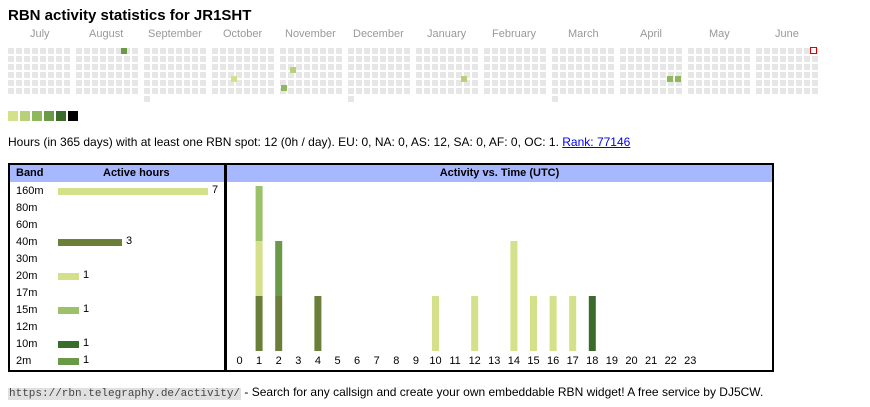  Describe the element at coordinates (592, 361) in the screenshot. I see `hour-tick-label: 18` at that location.